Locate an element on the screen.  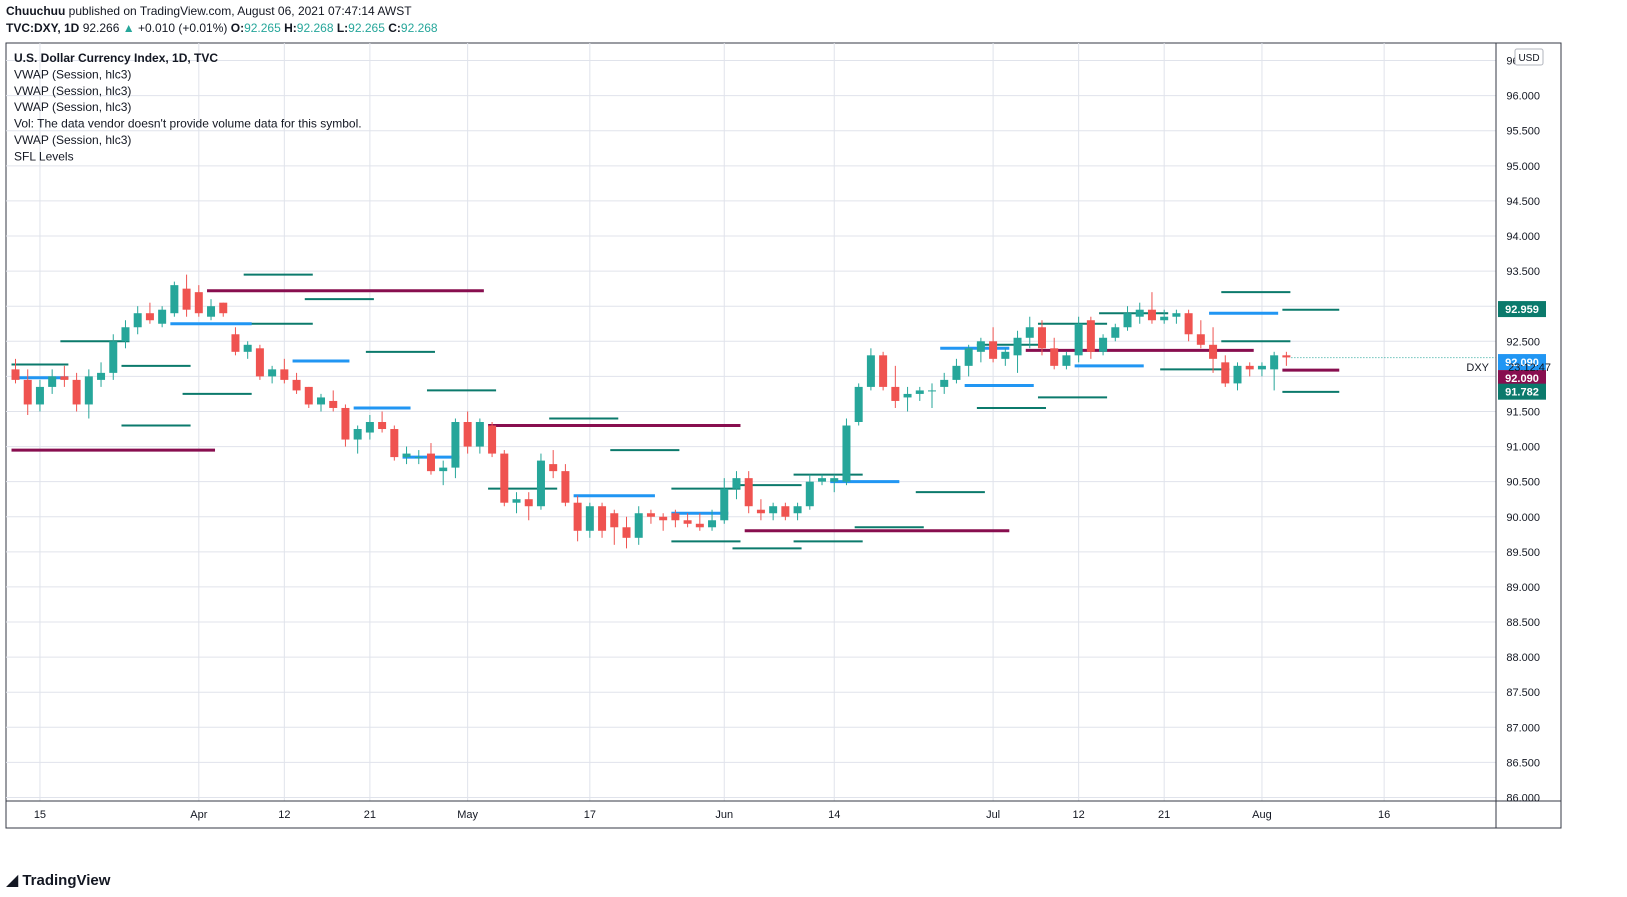
legend-line: VWAP (Session, hlc3) is located at coordinates (72, 140).